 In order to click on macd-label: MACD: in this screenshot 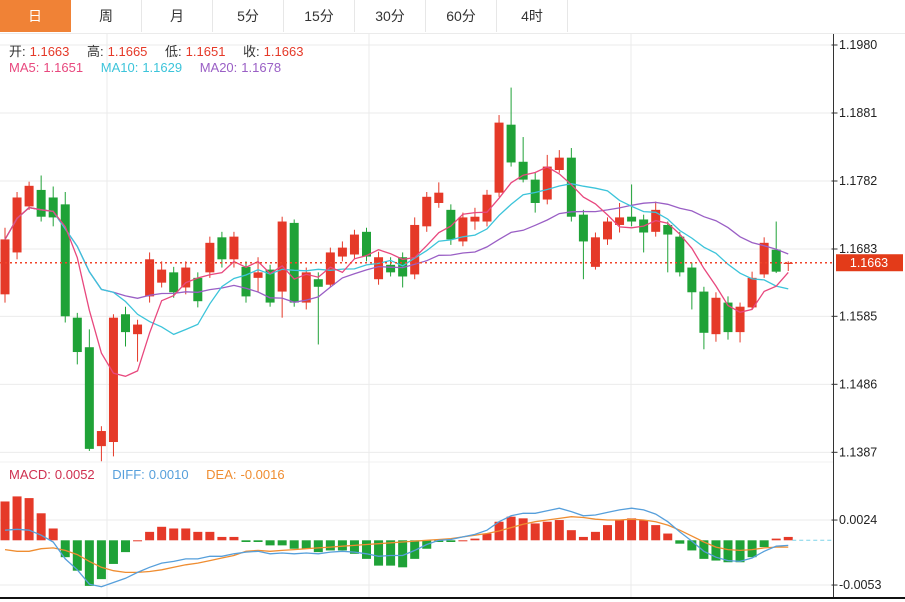, I will do `click(30, 474)`.